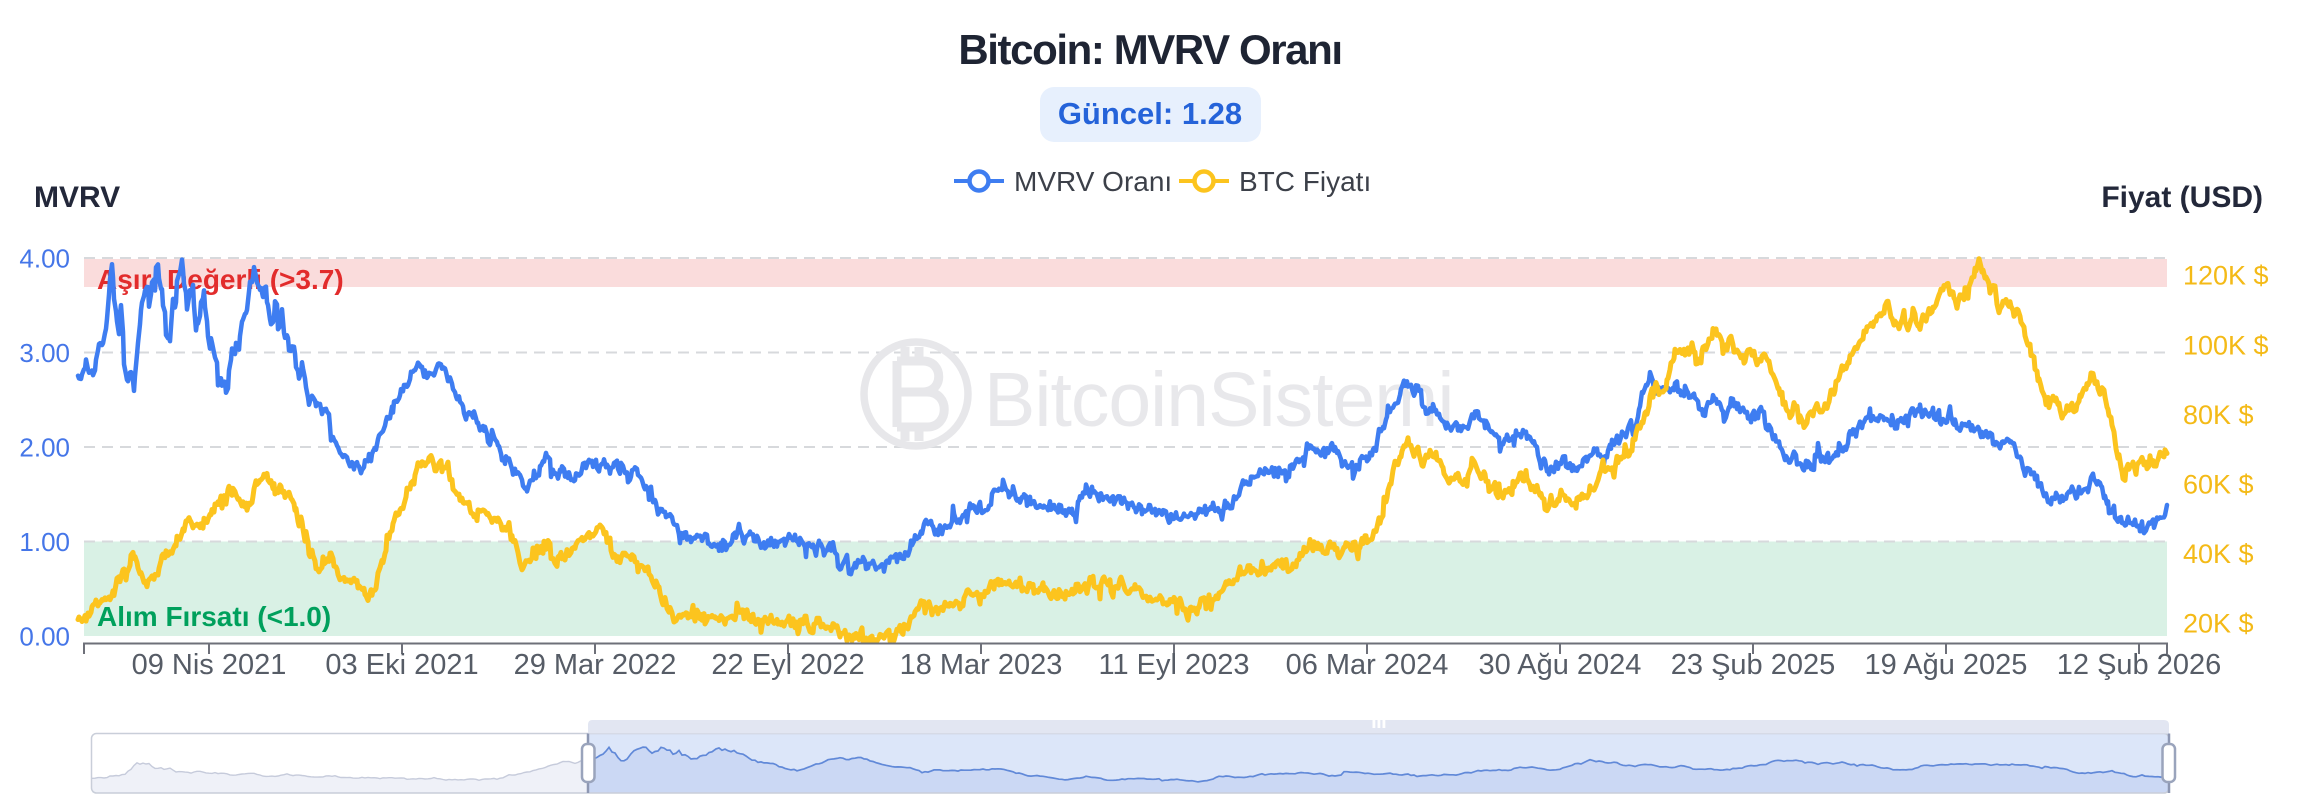 The image size is (2300, 800). I want to click on svg-text: 29 Mar 2022, so click(595, 665).